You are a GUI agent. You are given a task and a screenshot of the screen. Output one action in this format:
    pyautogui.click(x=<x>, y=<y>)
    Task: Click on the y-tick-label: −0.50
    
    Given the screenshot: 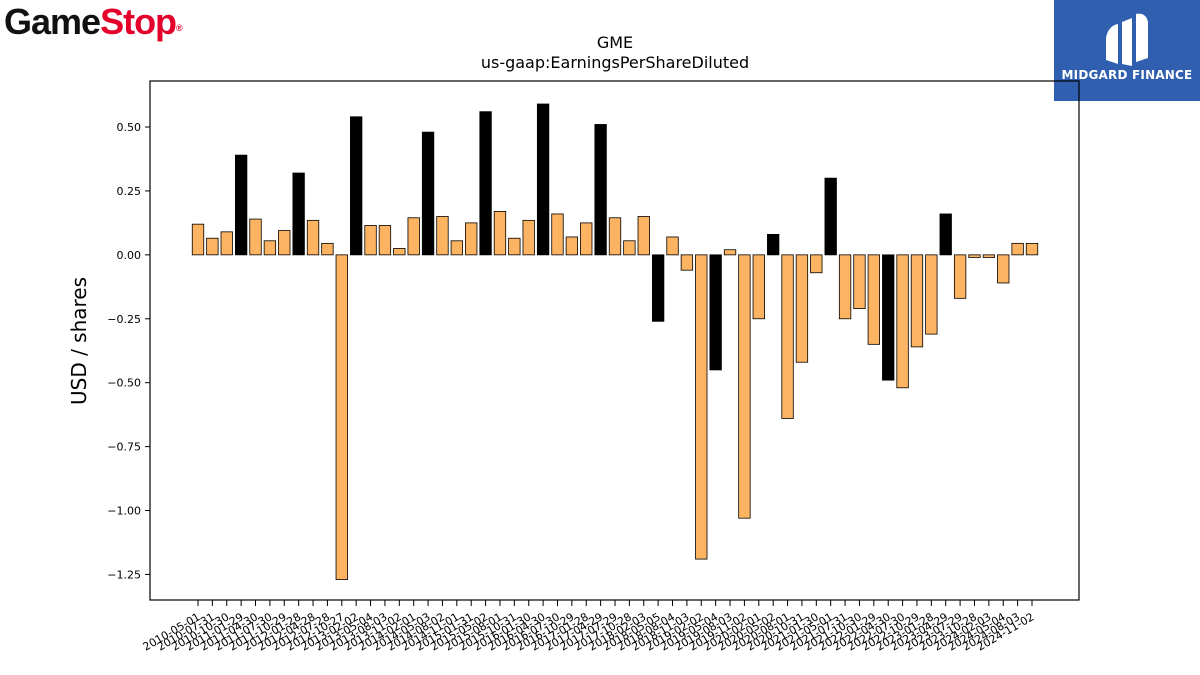 What is the action you would take?
    pyautogui.click(x=124, y=383)
    